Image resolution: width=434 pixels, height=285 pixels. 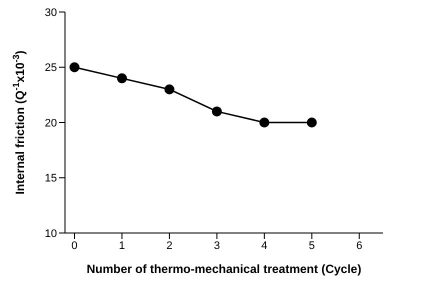 I want to click on x-tick-label: 0, so click(x=74, y=246).